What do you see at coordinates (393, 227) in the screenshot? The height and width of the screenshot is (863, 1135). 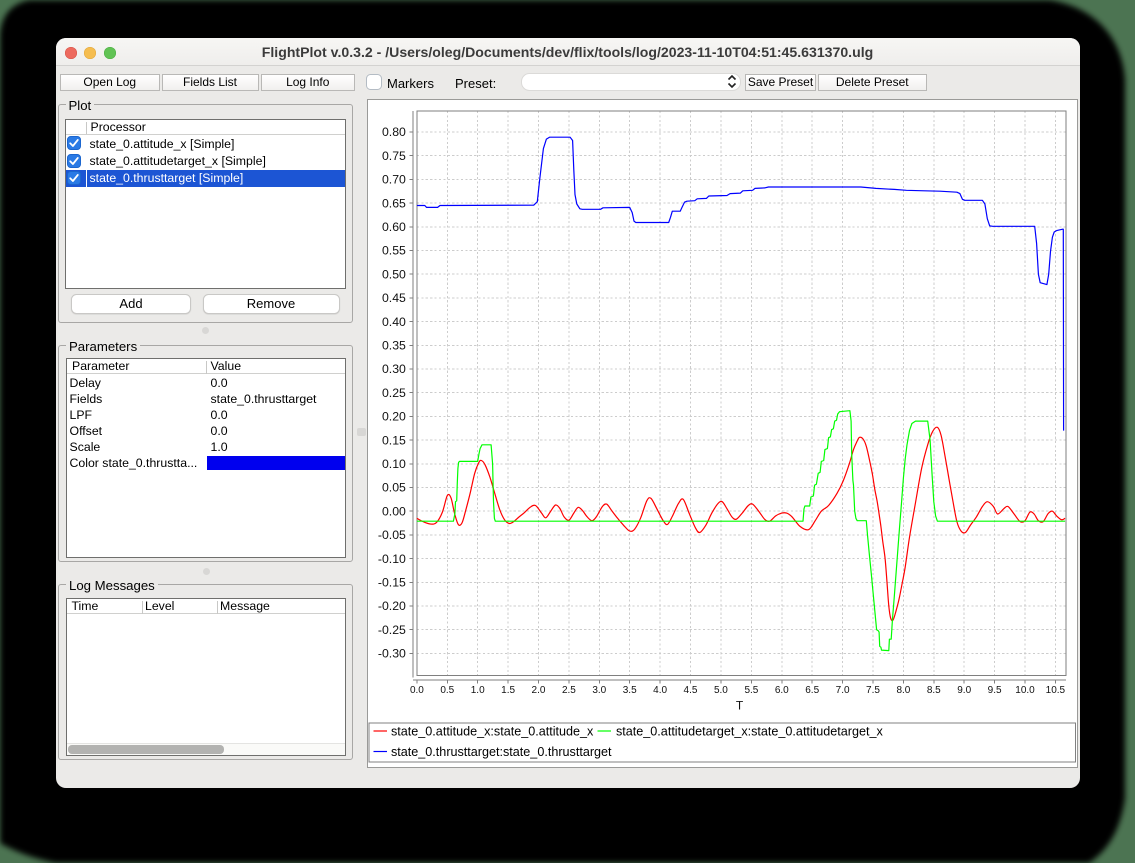 I see `svg-text: 0.60` at bounding box center [393, 227].